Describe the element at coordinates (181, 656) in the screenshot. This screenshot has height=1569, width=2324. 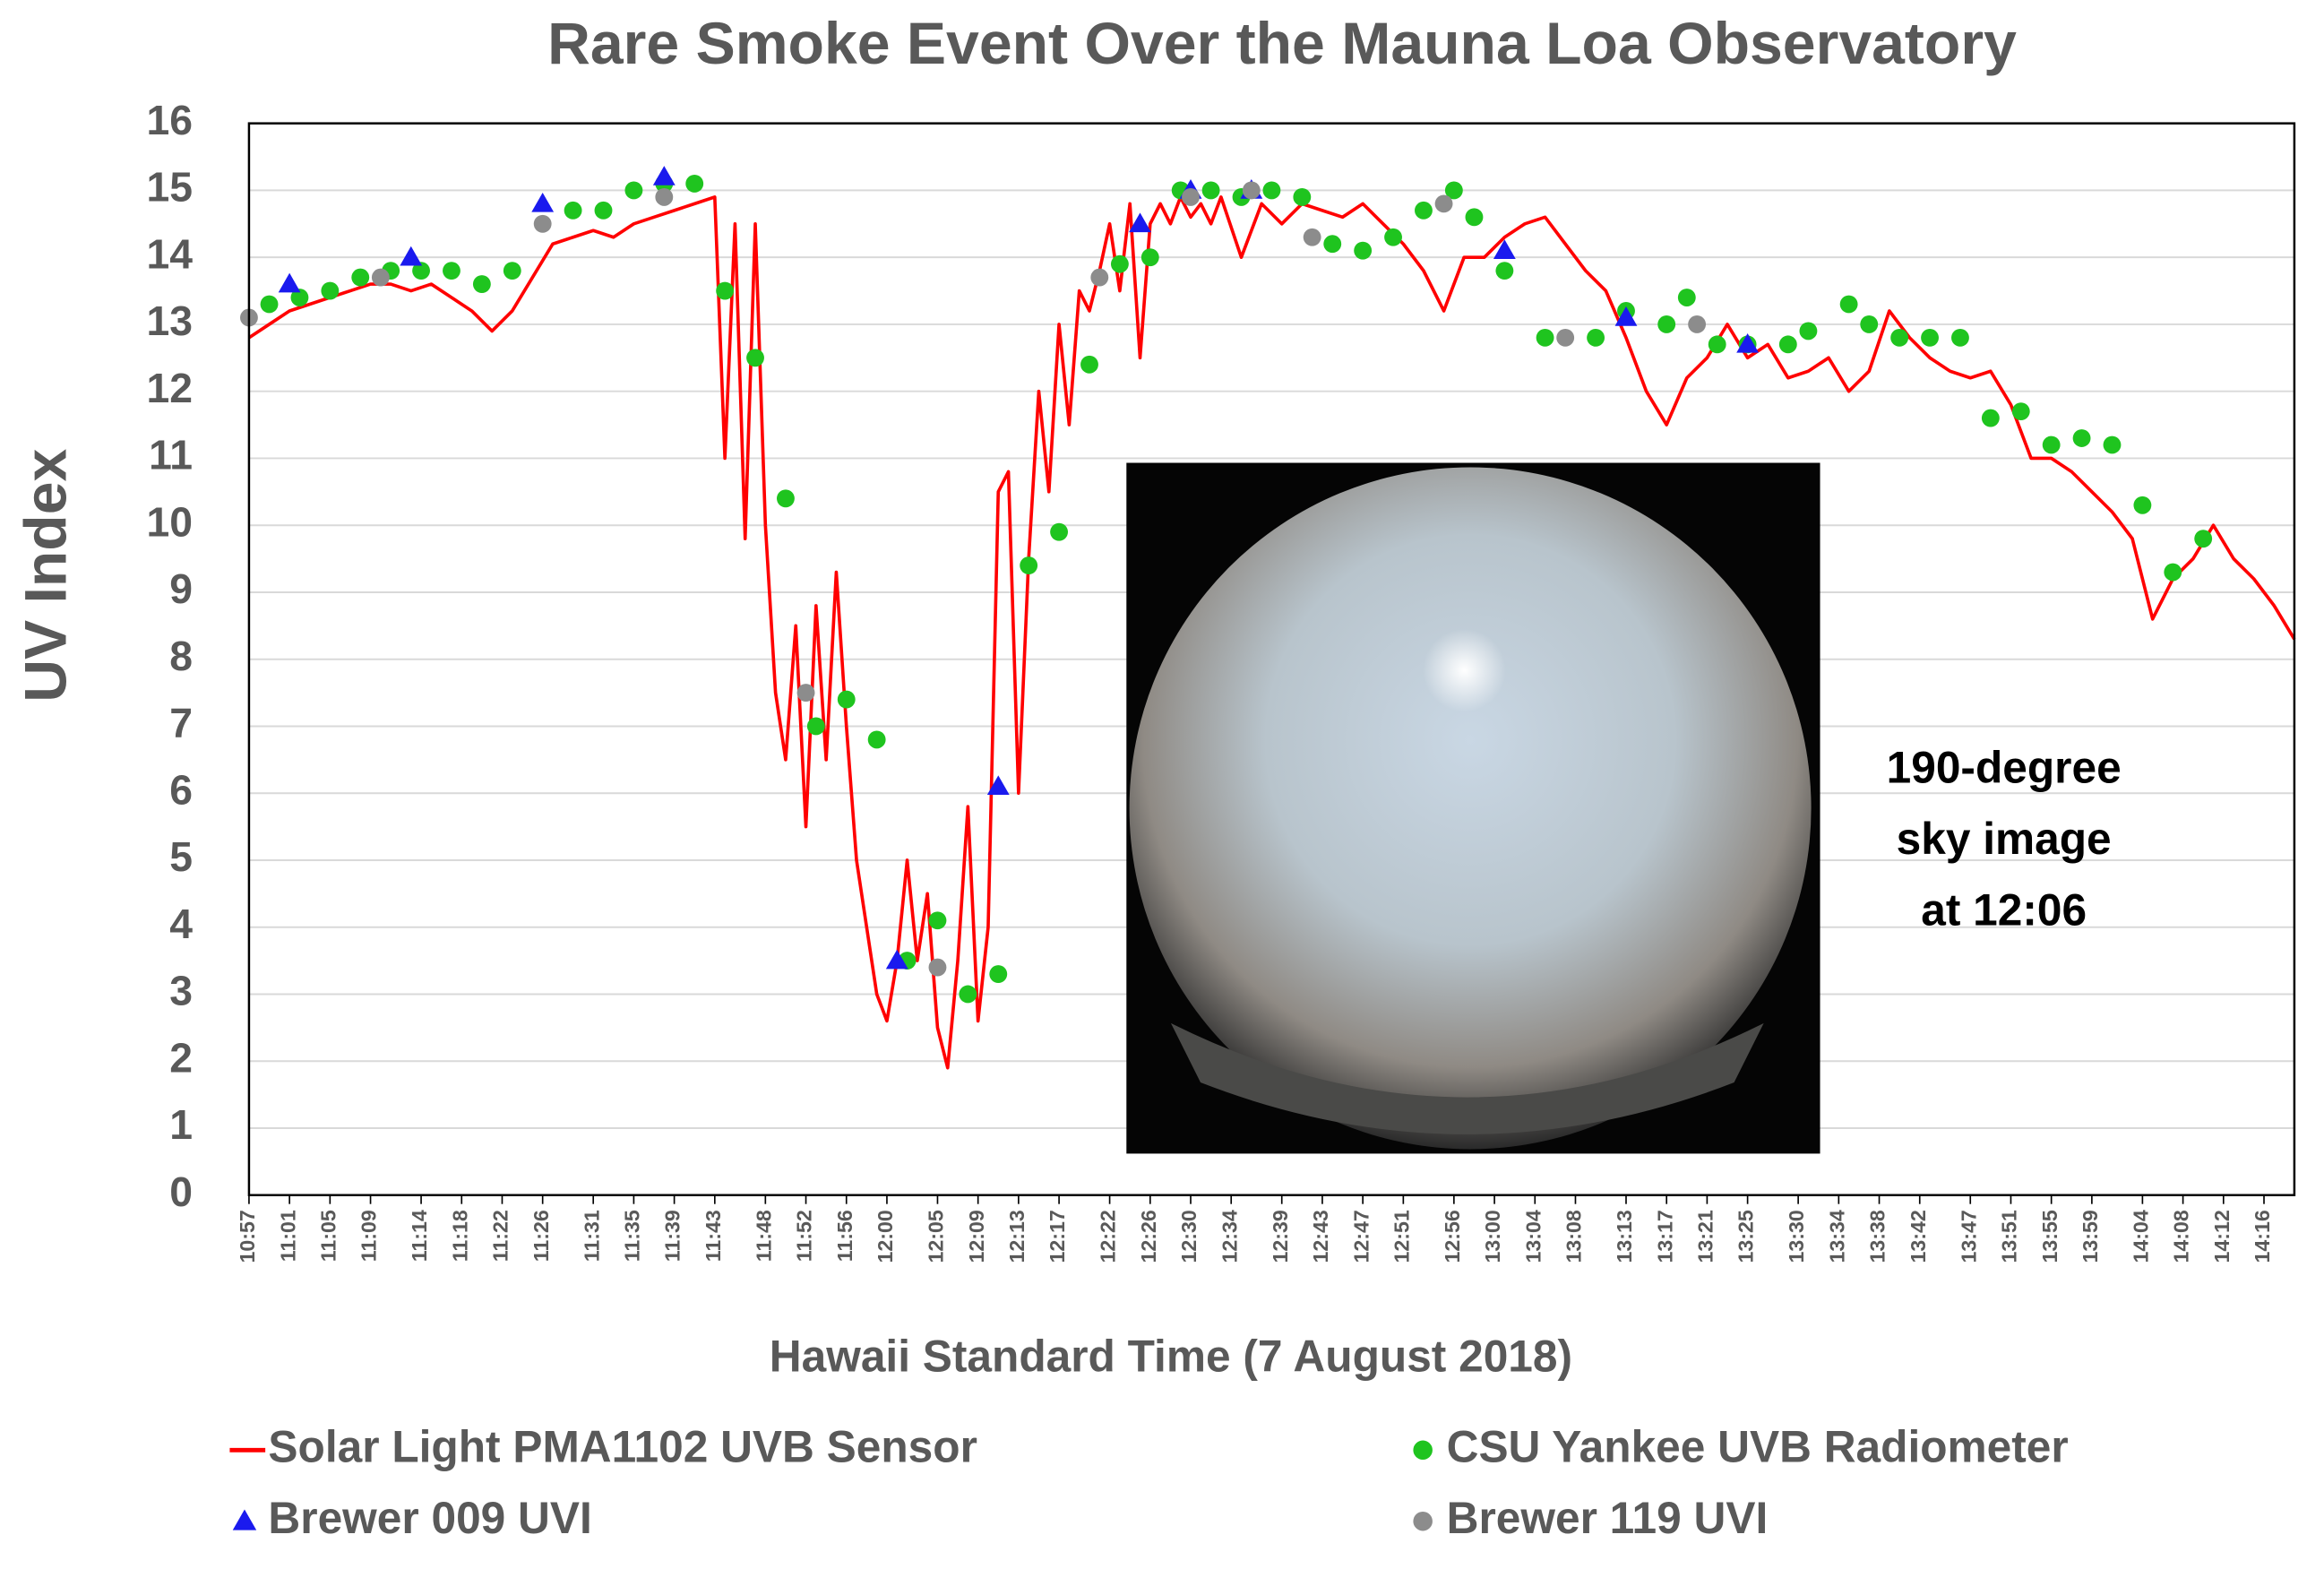
I see `y-tick-label: 8` at that location.